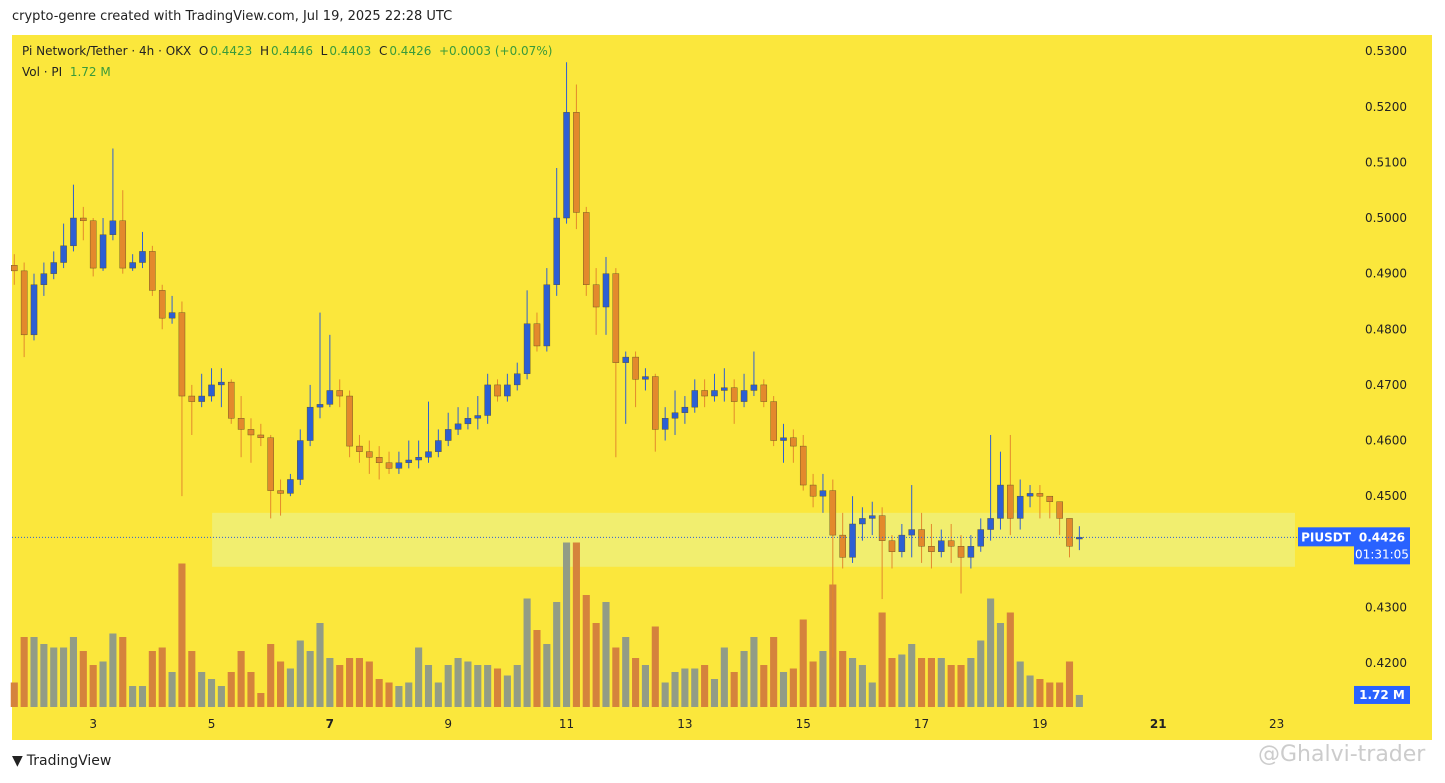 The image size is (1445, 783). I want to click on volume-badge, so click(1382, 694).